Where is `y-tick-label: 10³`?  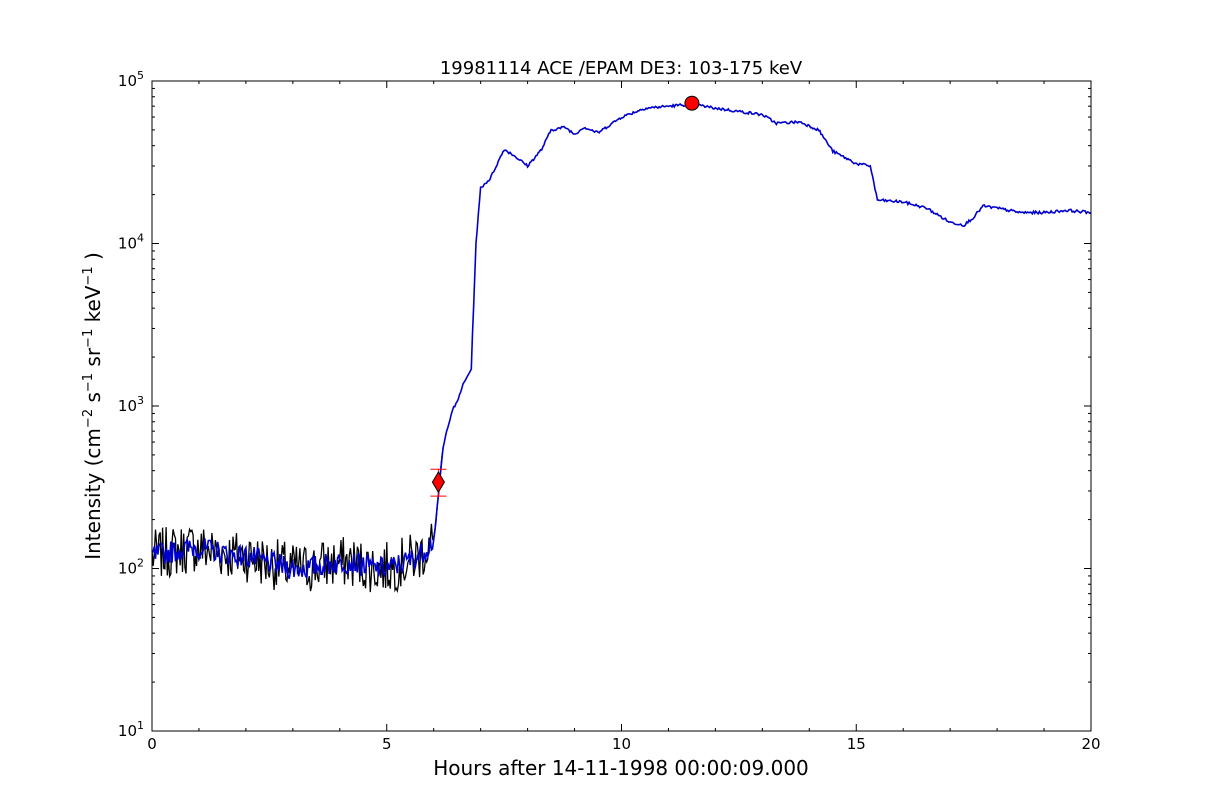
y-tick-label: 10³ is located at coordinates (131, 404).